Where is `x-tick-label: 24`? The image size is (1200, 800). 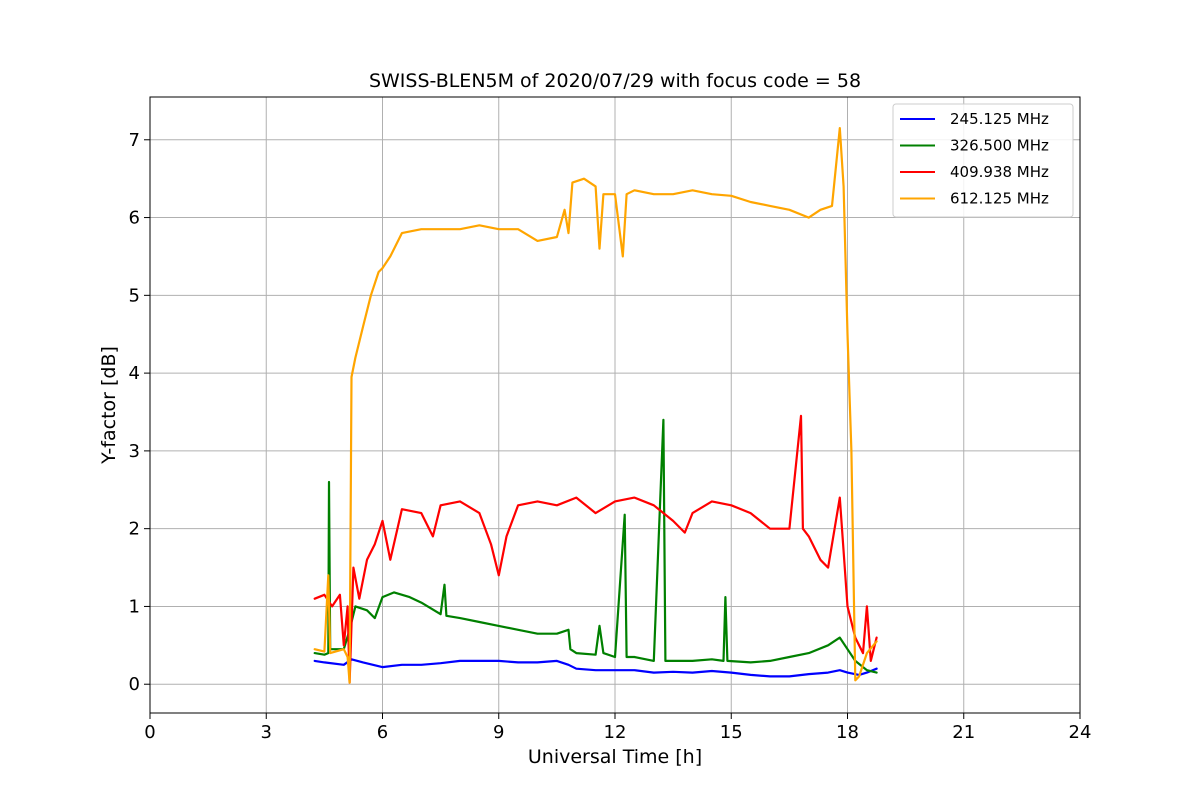
x-tick-label: 24 is located at coordinates (1080, 732).